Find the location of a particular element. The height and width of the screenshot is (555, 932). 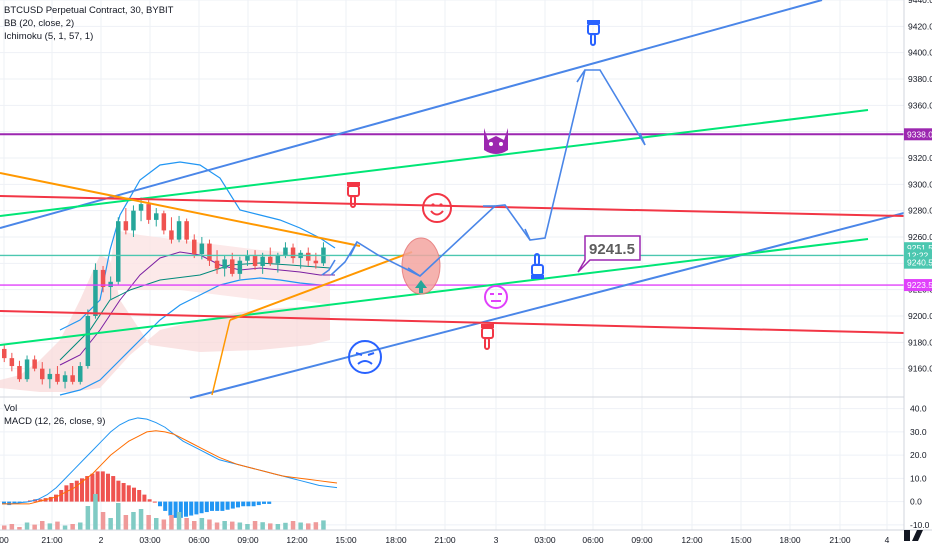

face-outline is located at coordinates (437, 208).